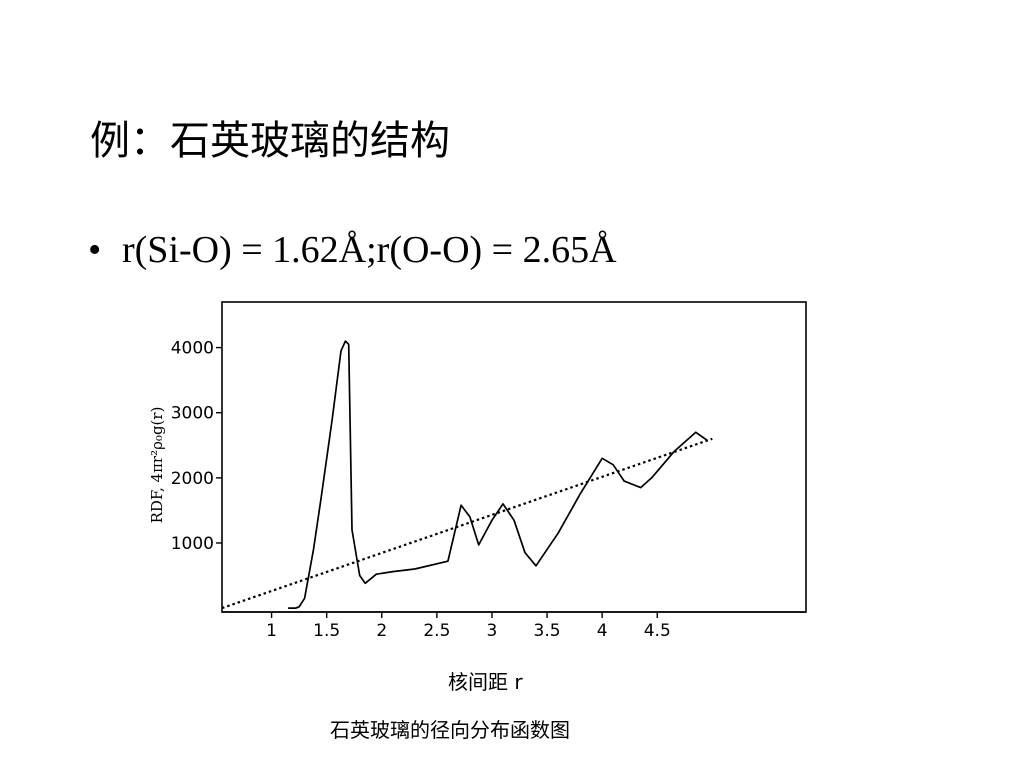 The image size is (1024, 768). I want to click on y-tick-label: 4000, so click(192, 349).